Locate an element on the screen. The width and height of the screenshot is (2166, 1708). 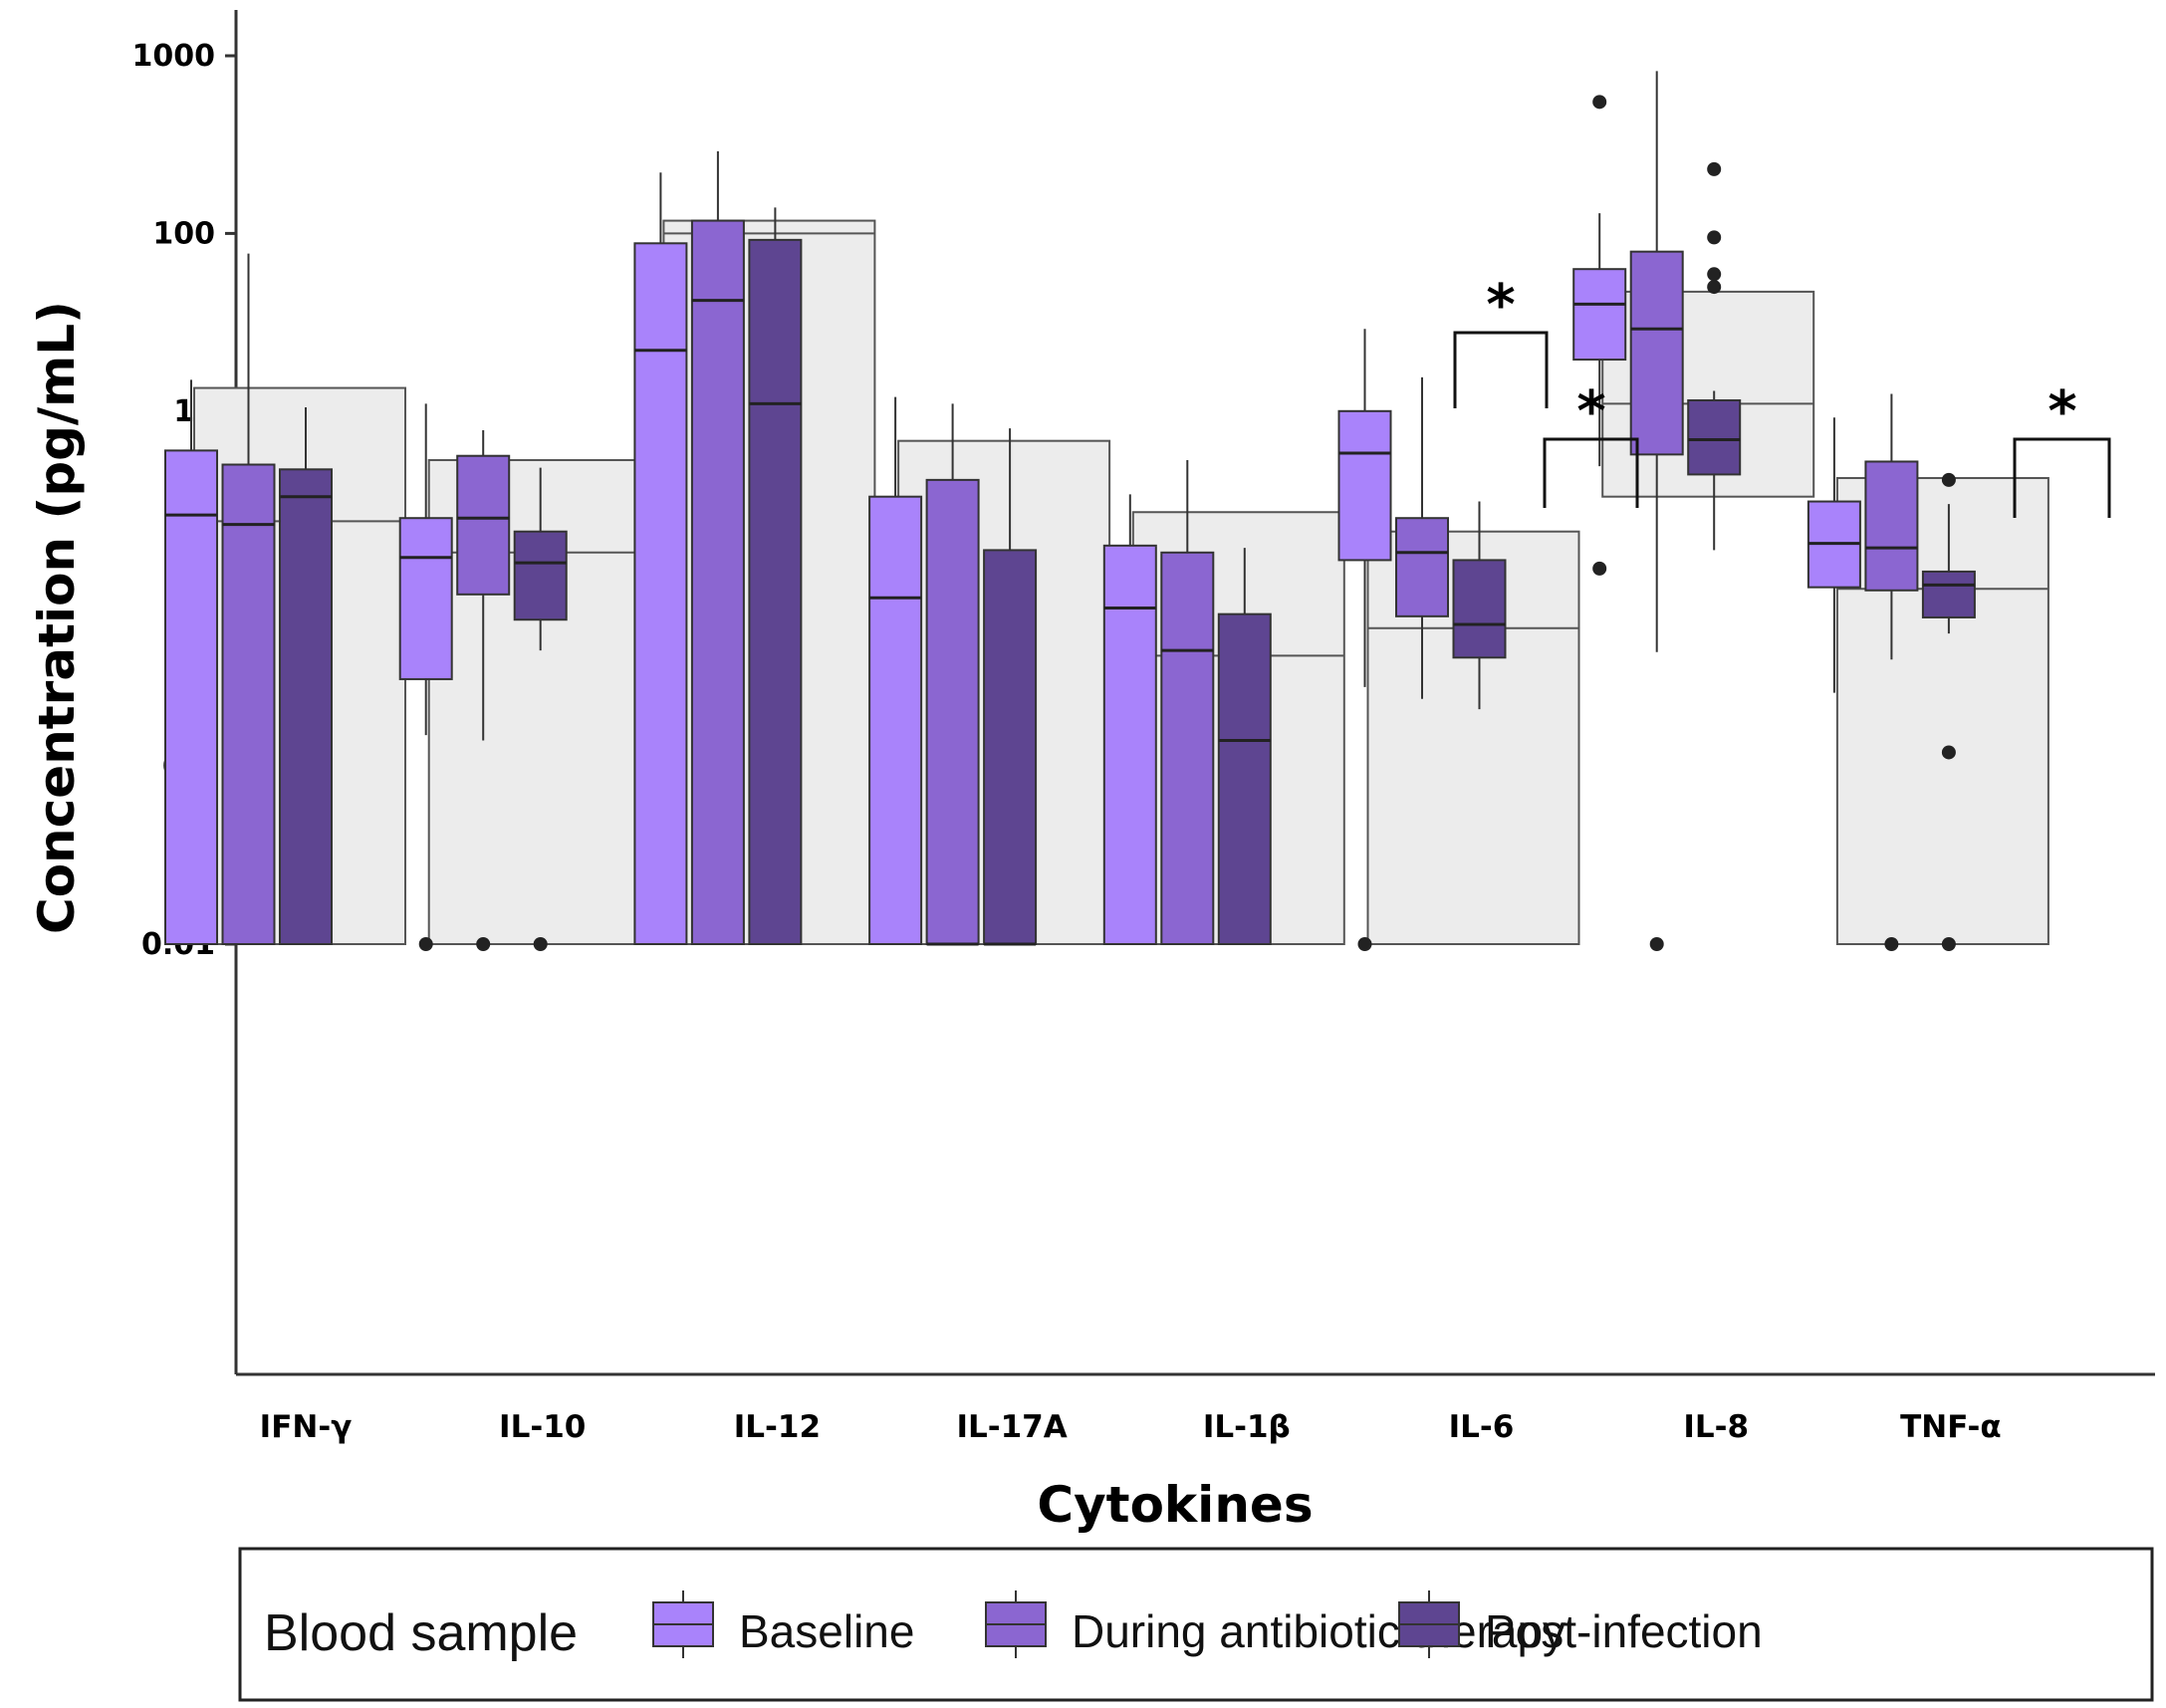
significance-annotations: * * * is located at coordinates (1782, 395).